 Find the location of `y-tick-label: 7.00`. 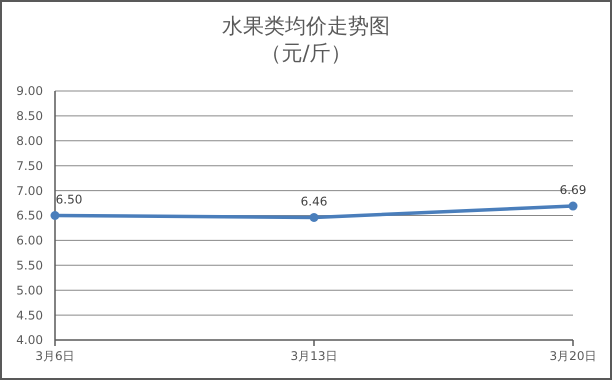

y-tick-label: 7.00 is located at coordinates (29, 191).